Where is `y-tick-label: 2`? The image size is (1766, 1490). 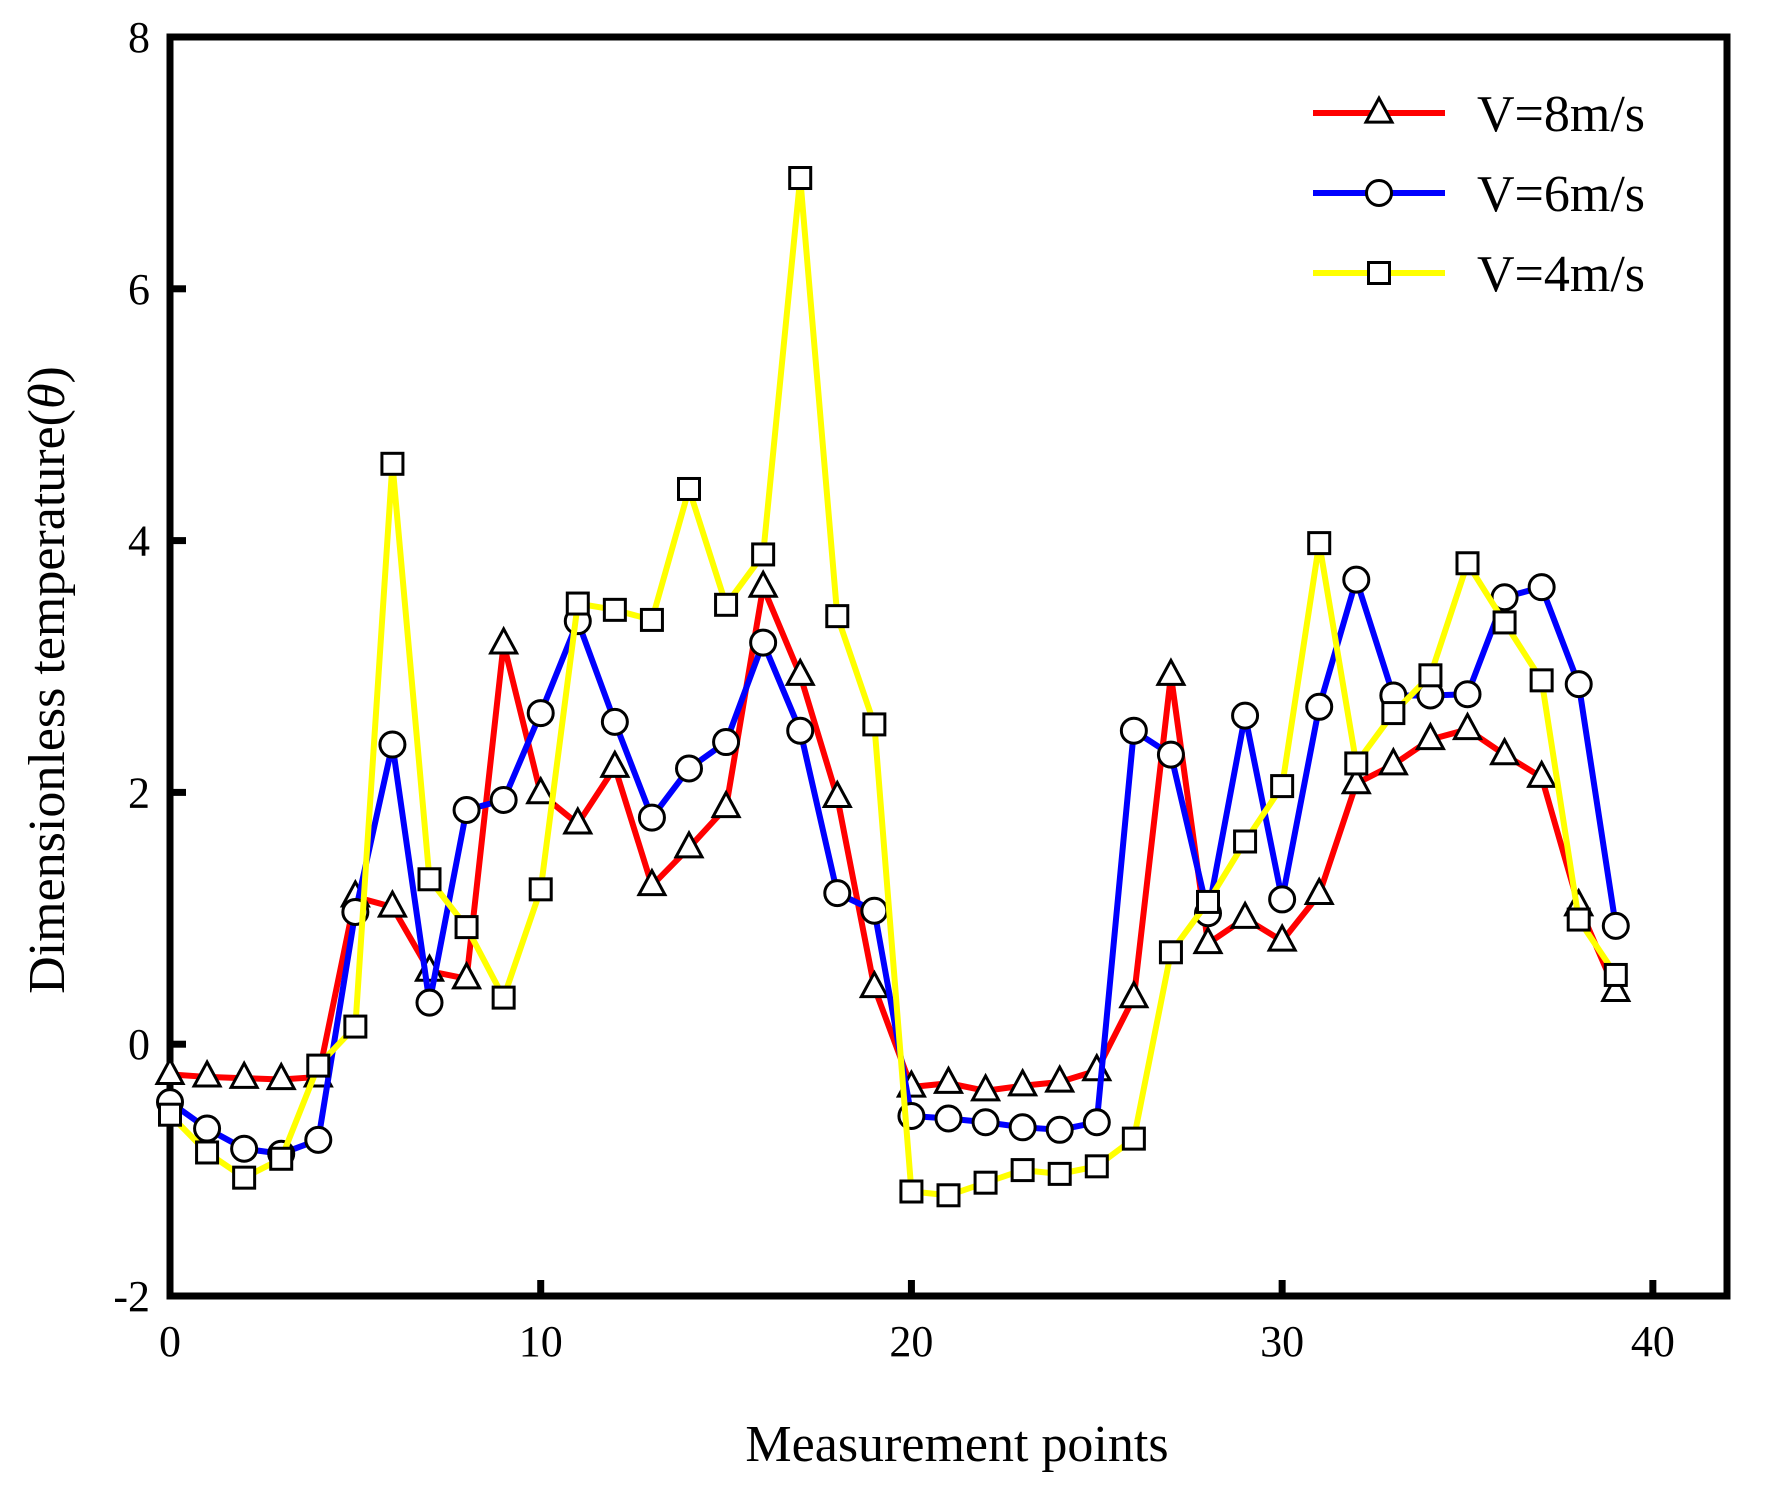 y-tick-label: 2 is located at coordinates (139, 792).